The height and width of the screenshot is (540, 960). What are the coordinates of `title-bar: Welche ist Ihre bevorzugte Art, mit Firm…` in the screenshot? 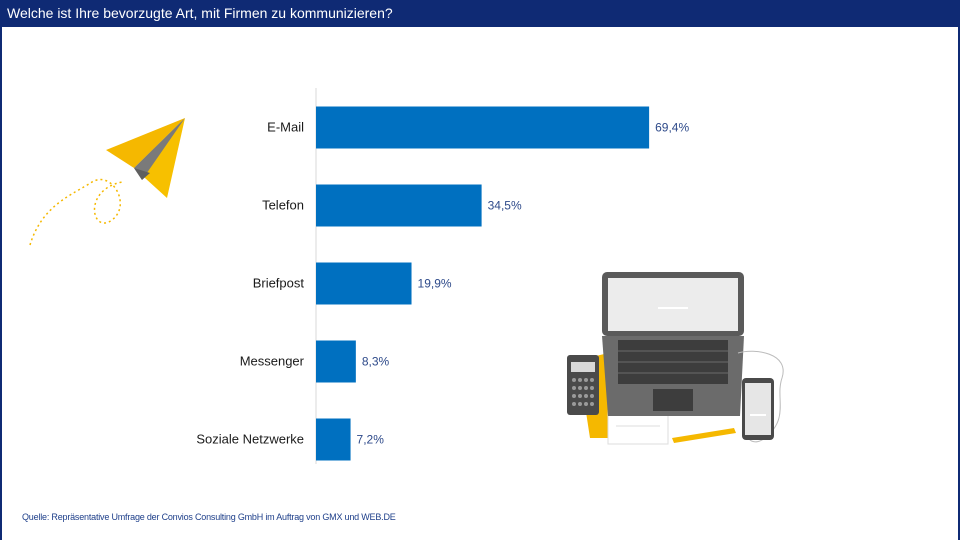 It's located at (480, 13).